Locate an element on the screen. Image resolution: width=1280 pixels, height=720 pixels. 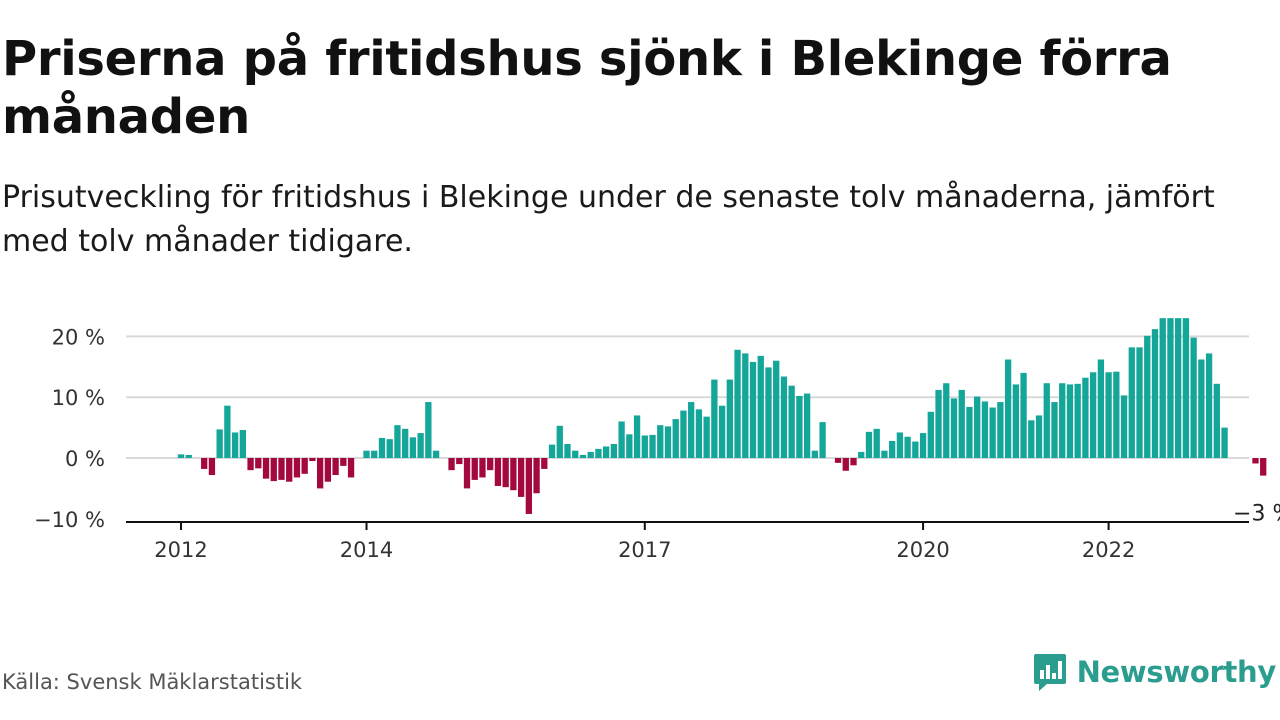
brand-name: Newsworthy is located at coordinates (1176, 672).